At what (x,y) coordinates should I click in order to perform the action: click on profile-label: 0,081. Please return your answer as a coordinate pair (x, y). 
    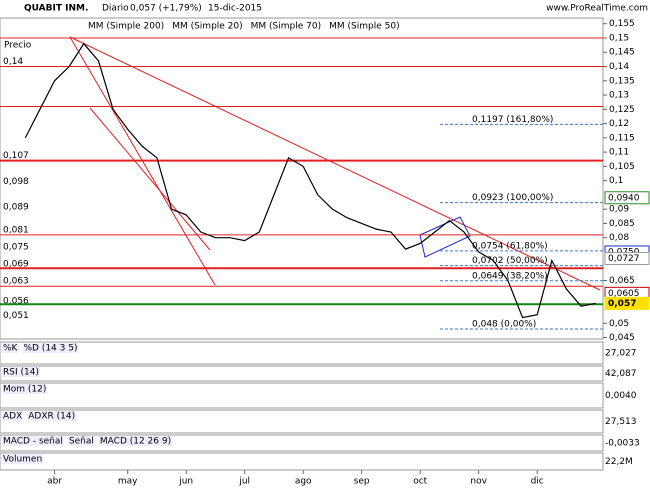
    Looking at the image, I should click on (16, 230).